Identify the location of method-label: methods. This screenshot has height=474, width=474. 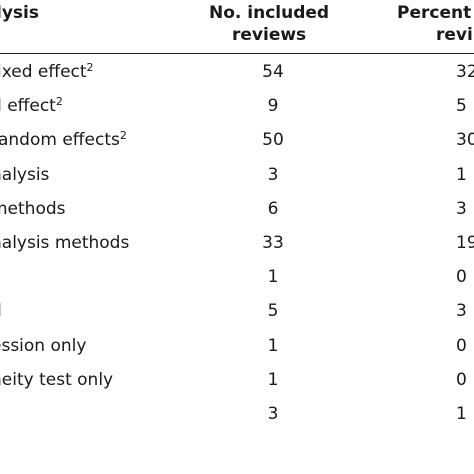
(33, 209).